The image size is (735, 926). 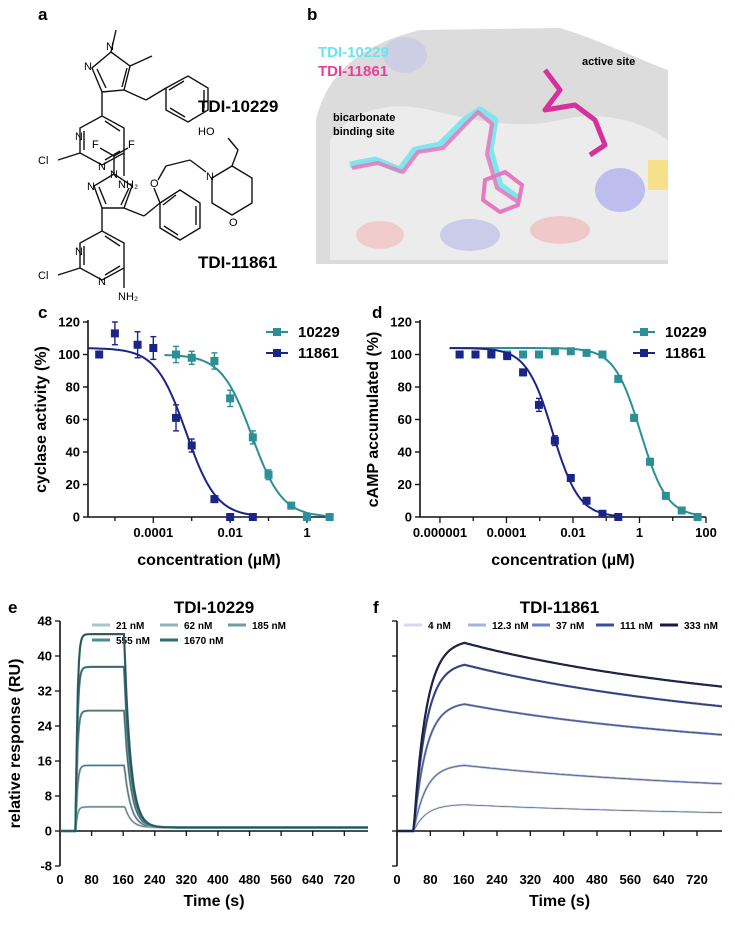 What do you see at coordinates (206, 132) in the screenshot?
I see `atom-label: HO` at bounding box center [206, 132].